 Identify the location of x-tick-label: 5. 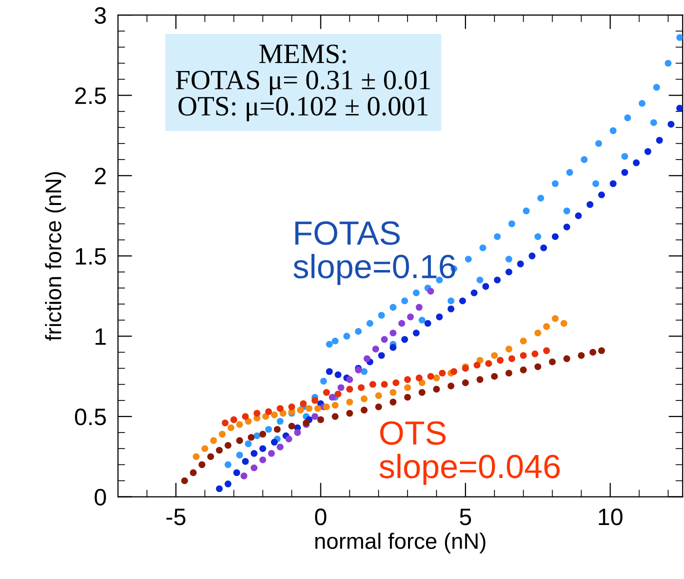
(466, 517).